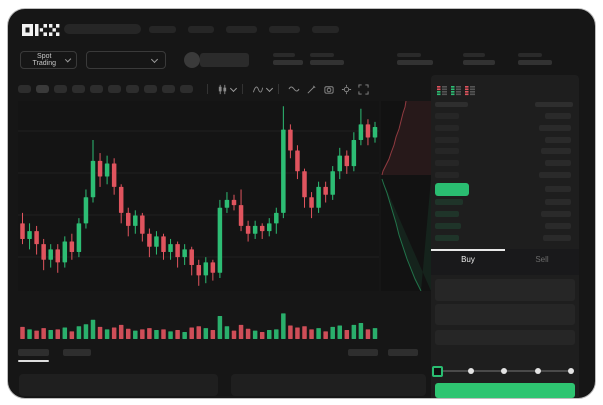 This screenshot has height=405, width=603. Describe the element at coordinates (33, 361) in the screenshot. I see `active-tab-underline` at that location.